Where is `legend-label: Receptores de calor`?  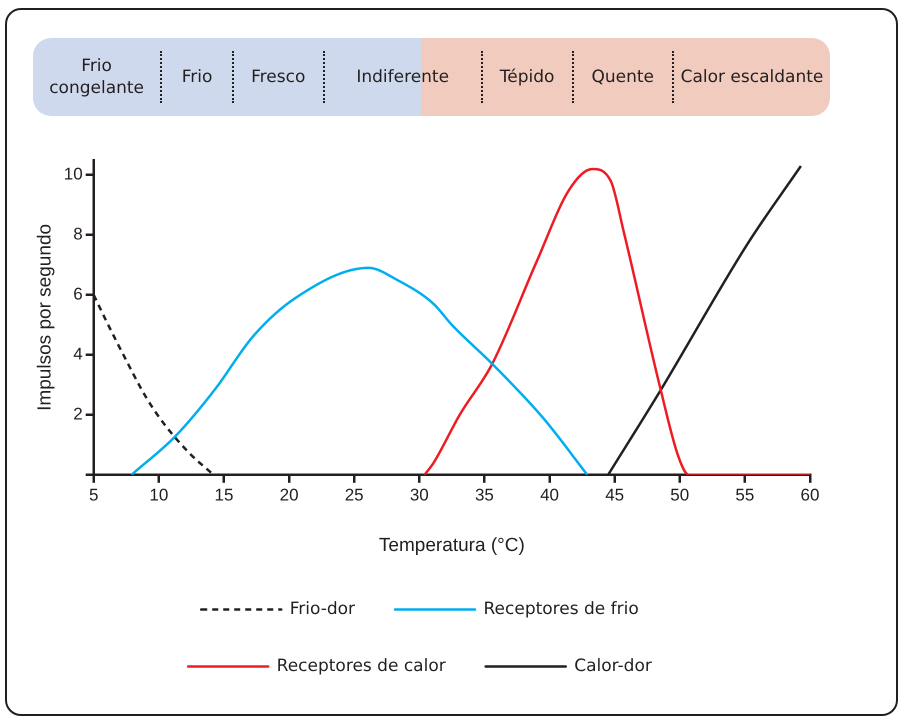 legend-label: Receptores de calor is located at coordinates (361, 666).